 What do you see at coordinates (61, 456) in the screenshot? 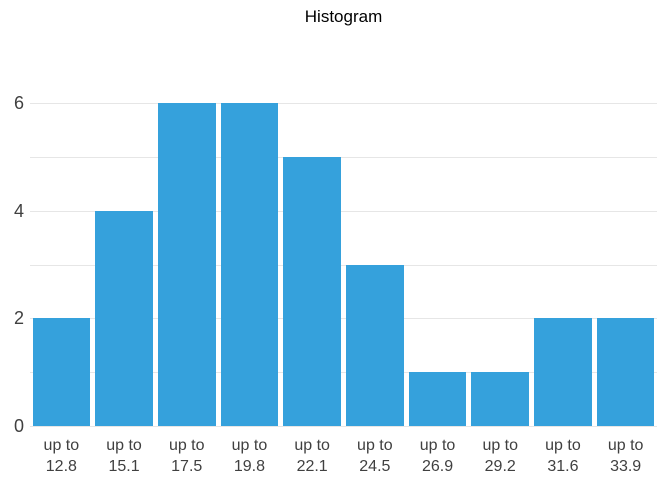
I see `x-tick-label: up to 12.8` at bounding box center [61, 456].